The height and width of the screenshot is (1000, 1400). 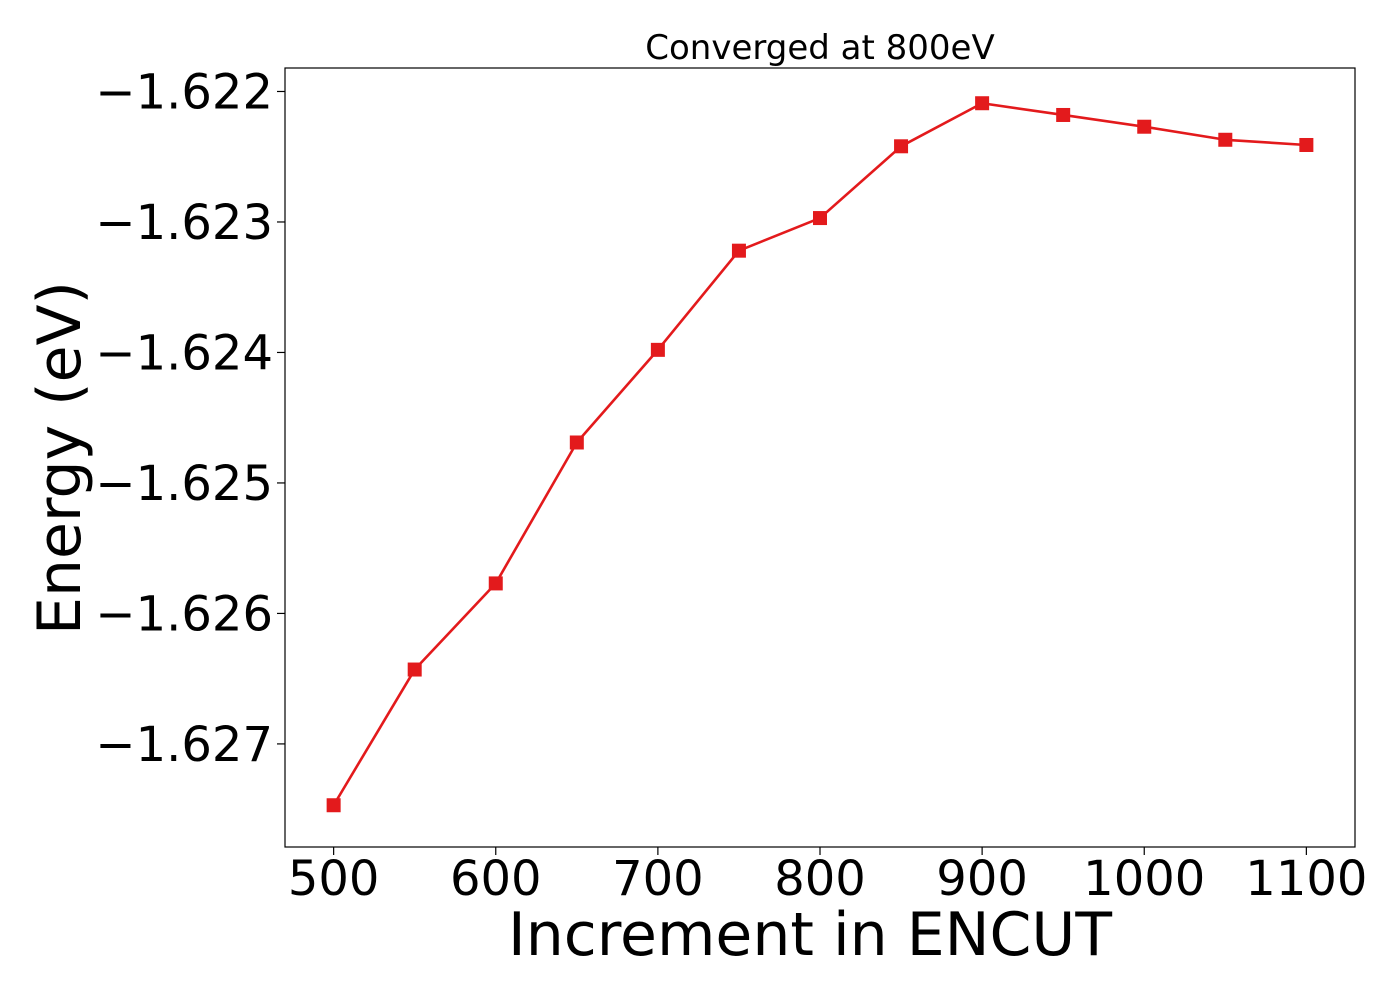 What do you see at coordinates (820, 879) in the screenshot?
I see `x-tick-label: 800` at bounding box center [820, 879].